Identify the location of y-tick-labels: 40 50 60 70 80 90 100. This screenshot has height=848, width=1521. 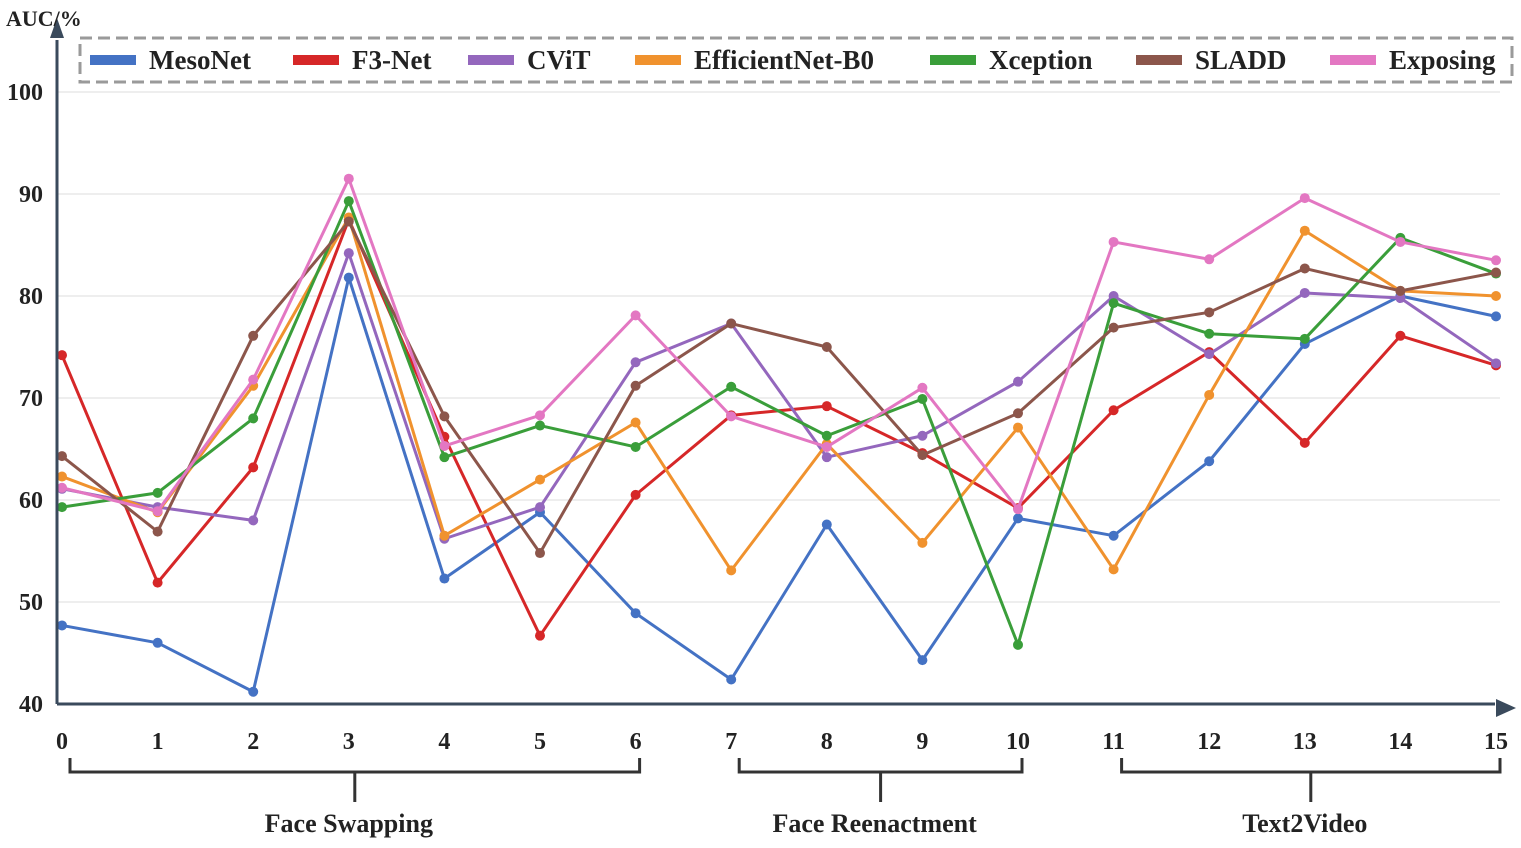
(25, 399).